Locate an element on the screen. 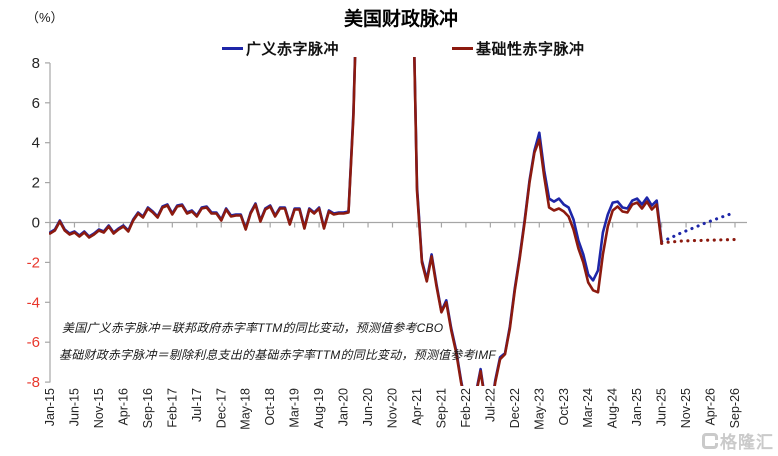 Image resolution: width=778 pixels, height=456 pixels. x-tick-label: Jun-15 is located at coordinates (74, 407).